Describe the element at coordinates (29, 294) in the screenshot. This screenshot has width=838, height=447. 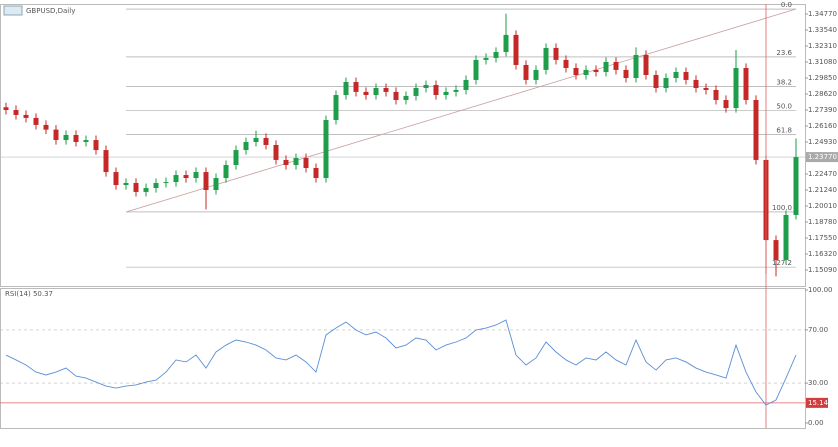
I see `rsi-title: RSI(14) 50.37` at that location.